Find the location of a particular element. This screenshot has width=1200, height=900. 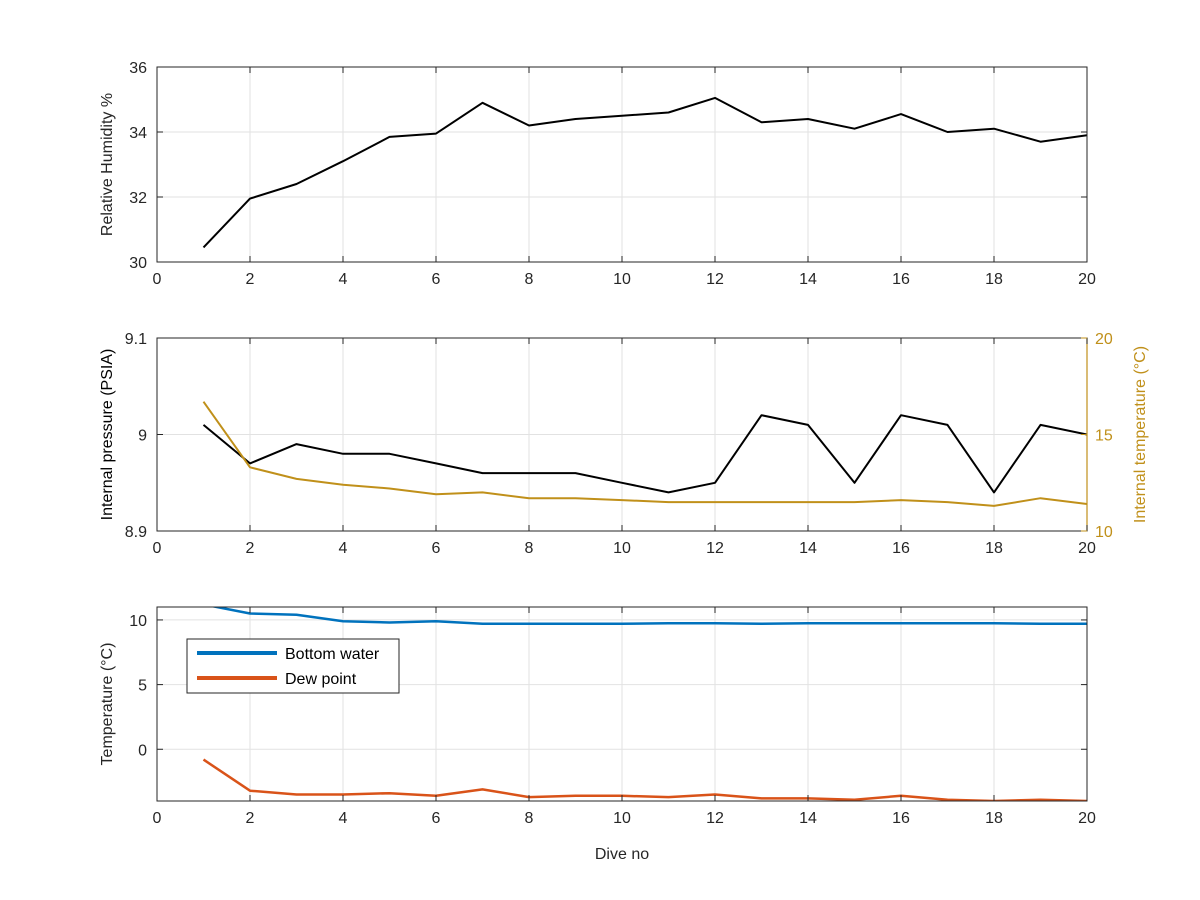

y-axis-label: Temperature (°C) is located at coordinates (107, 704).